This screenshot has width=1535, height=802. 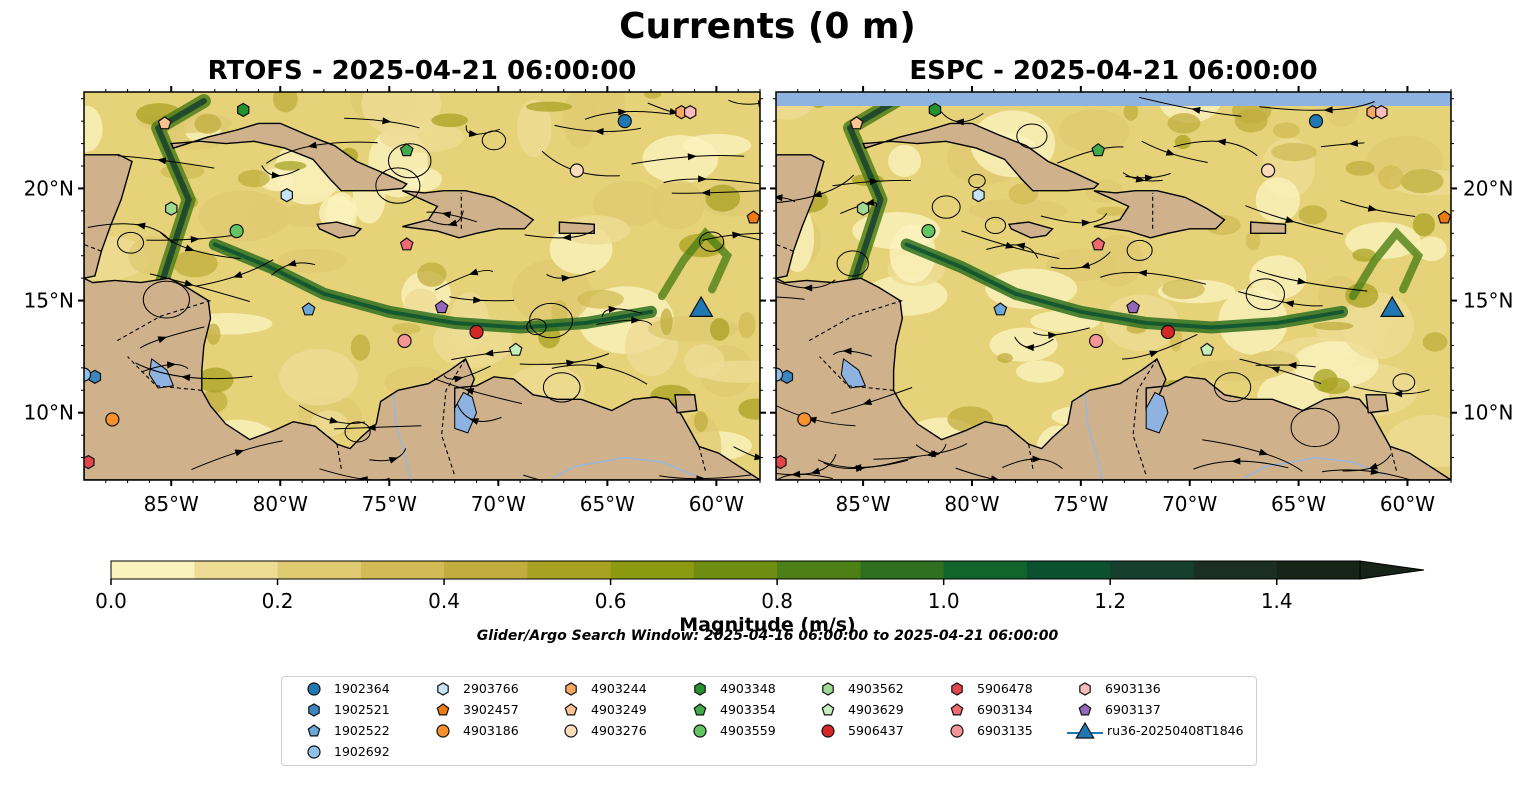 What do you see at coordinates (716, 504) in the screenshot?
I see `lon-tick-label: 60°W` at bounding box center [716, 504].